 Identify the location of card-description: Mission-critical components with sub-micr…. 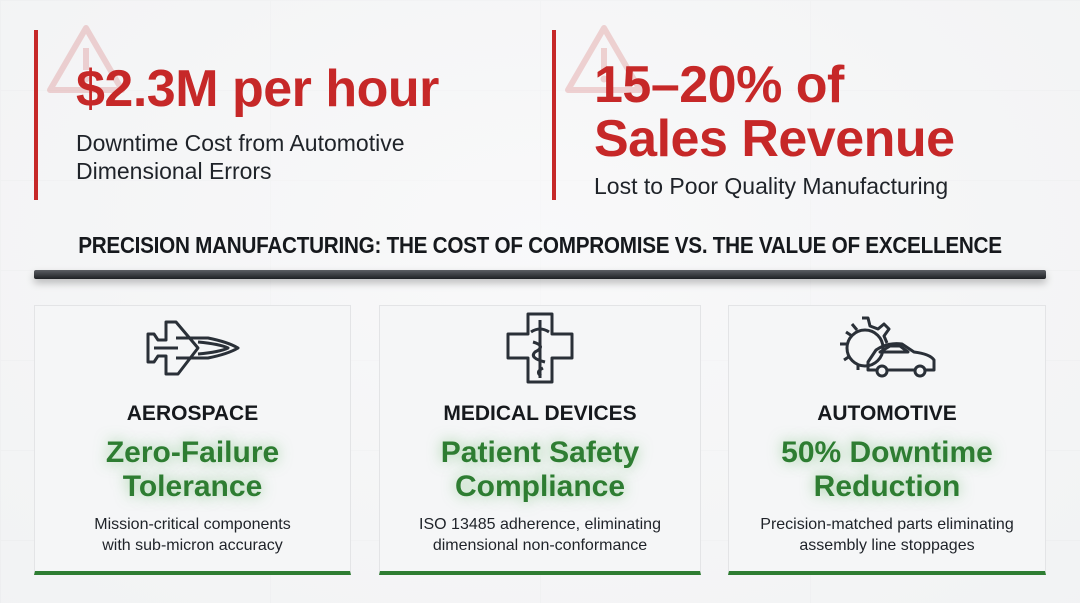
(192, 535).